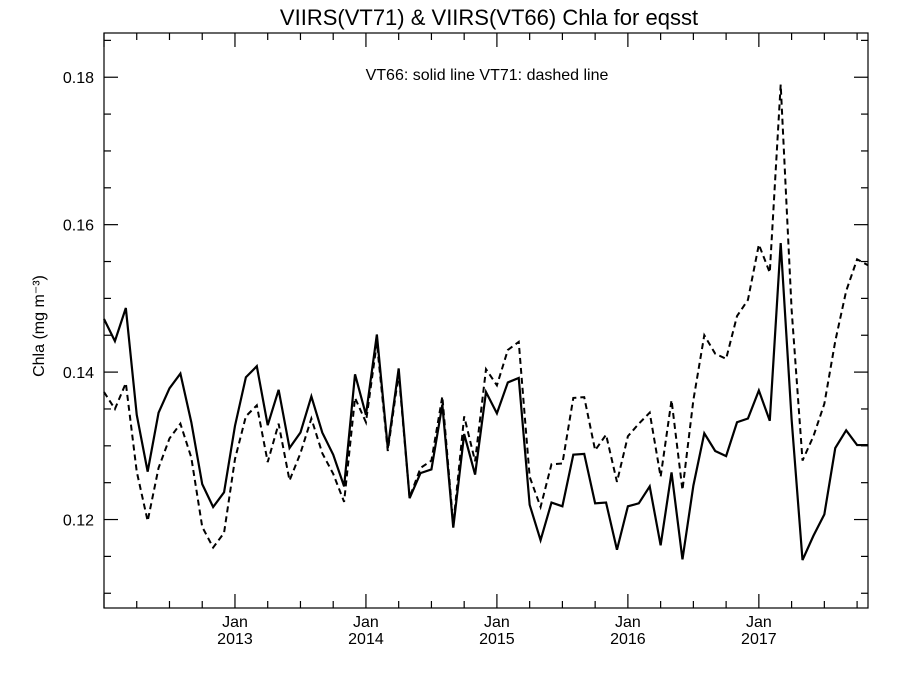 Image resolution: width=900 pixels, height=675 pixels. What do you see at coordinates (78, 226) in the screenshot?
I see `y-tick-label: 0.16` at bounding box center [78, 226].